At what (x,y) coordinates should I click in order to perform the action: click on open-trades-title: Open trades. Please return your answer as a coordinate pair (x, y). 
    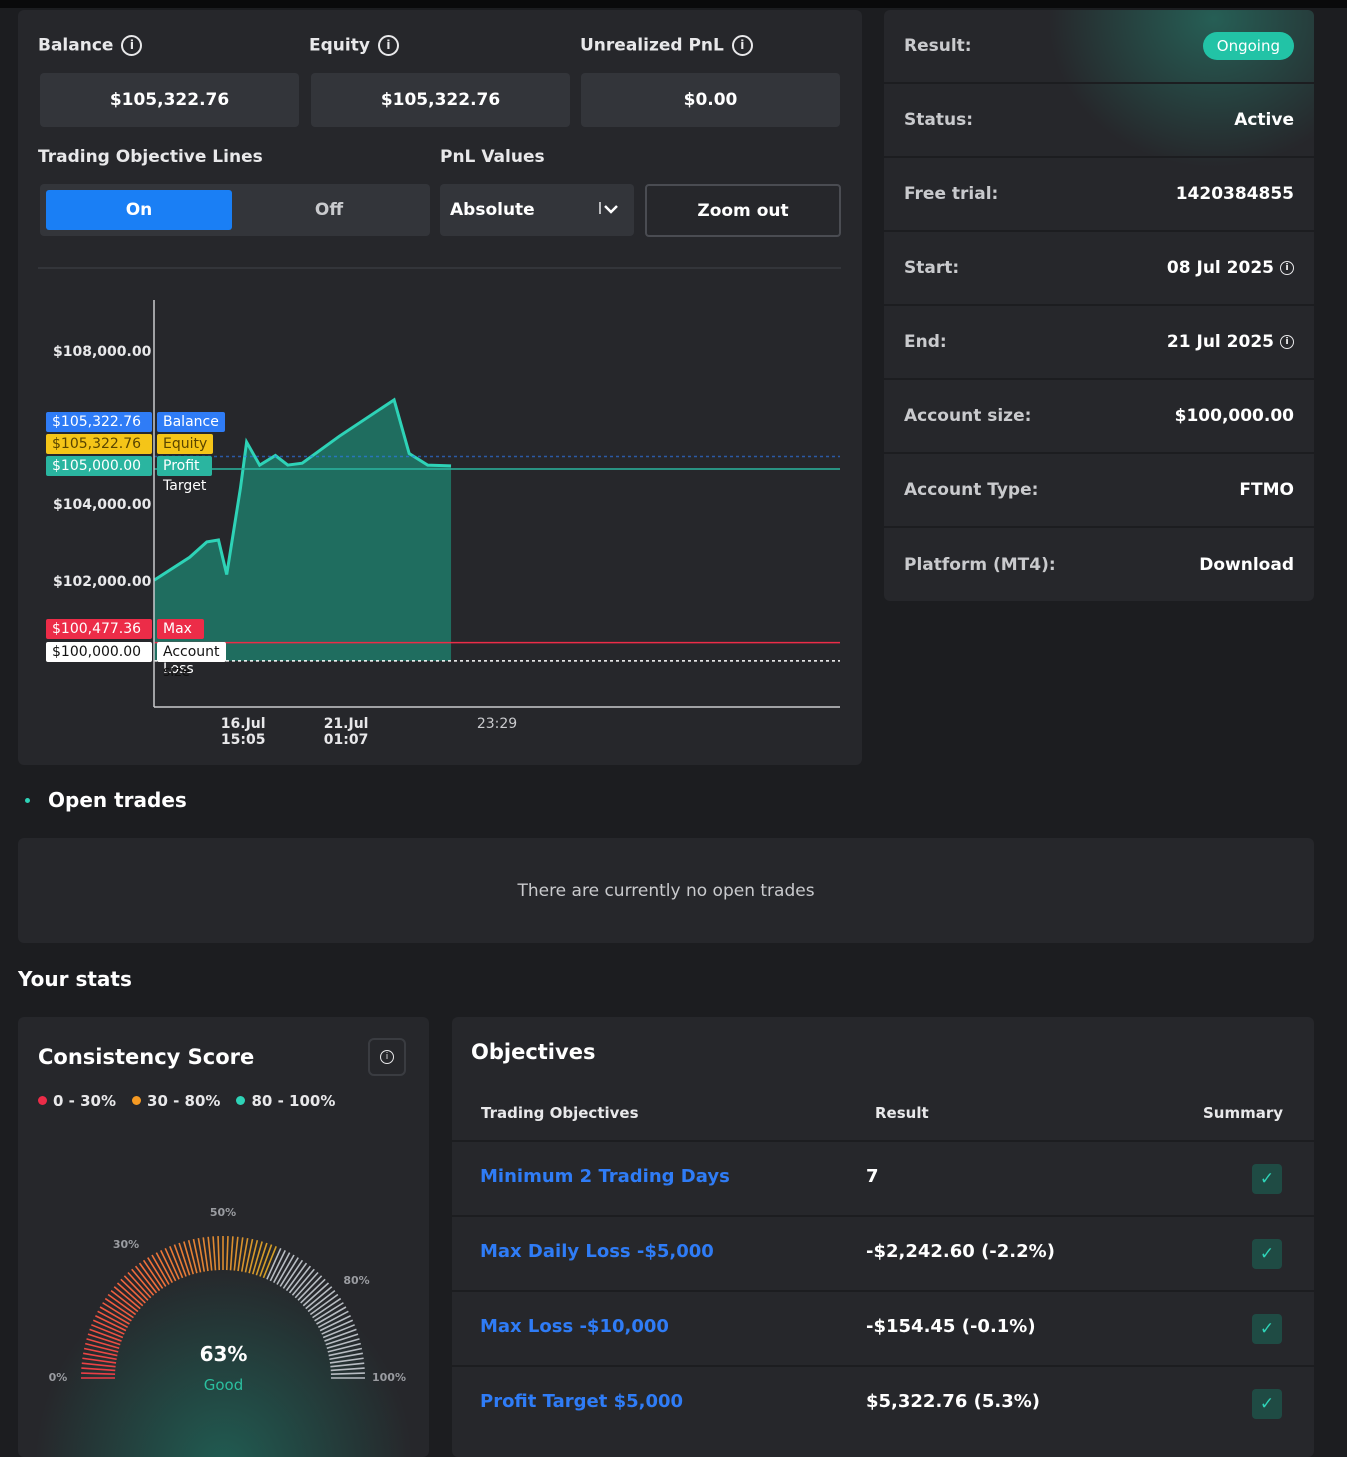
    Looking at the image, I should click on (117, 800).